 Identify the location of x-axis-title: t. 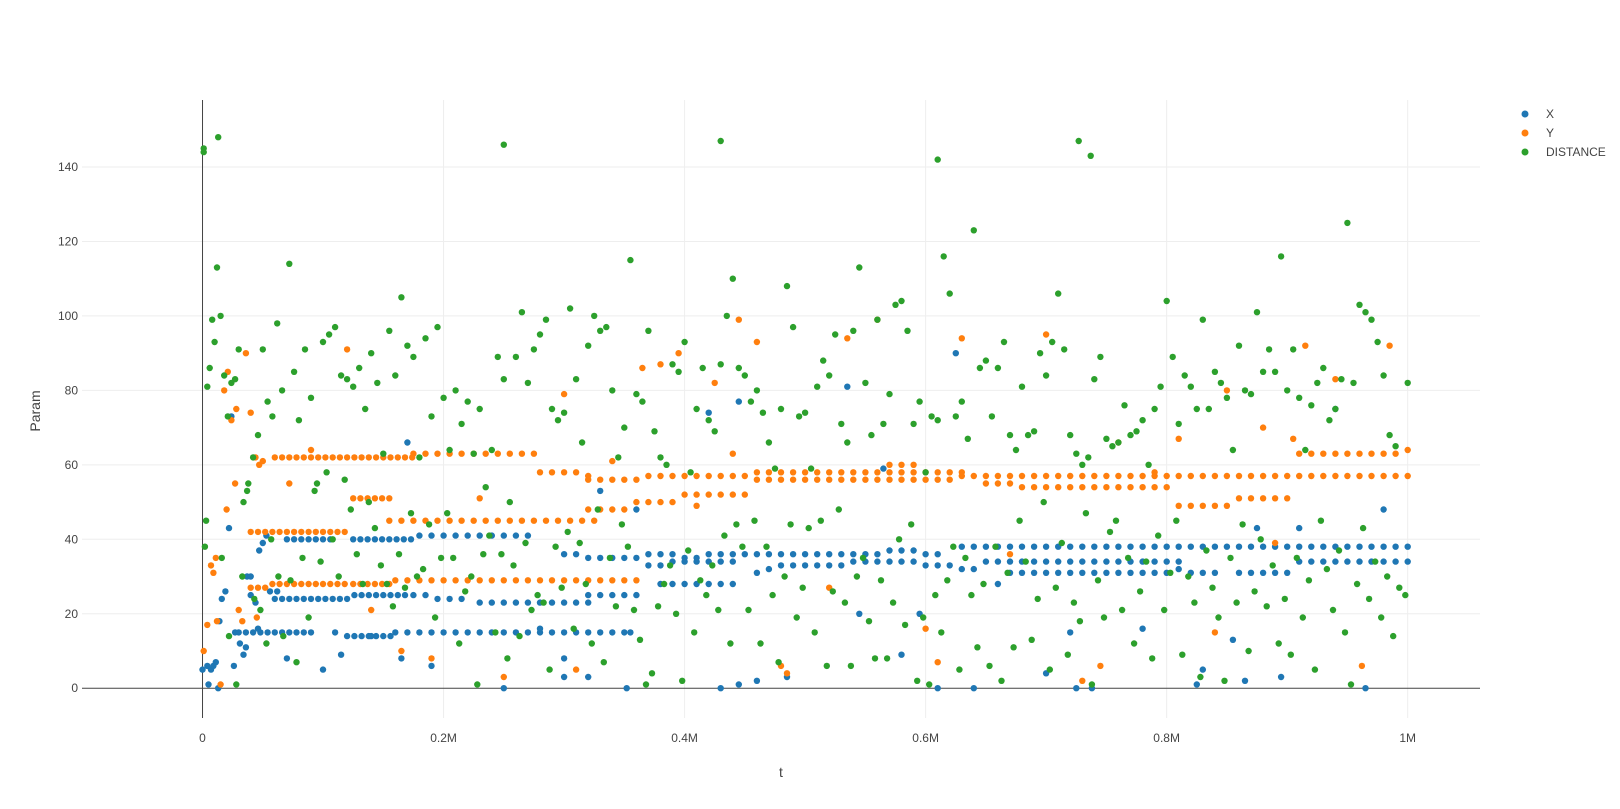
(781, 772).